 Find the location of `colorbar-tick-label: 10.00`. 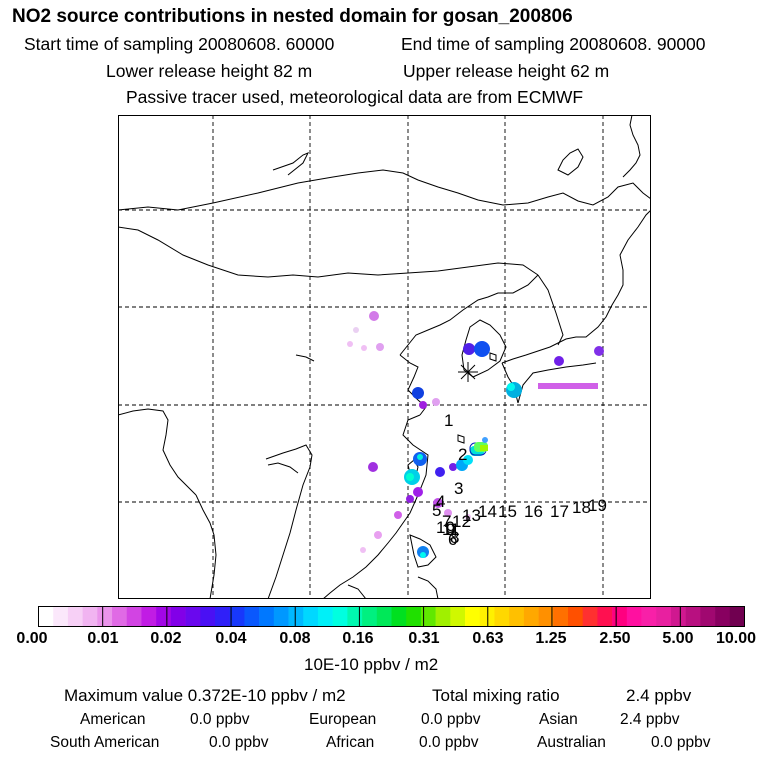

colorbar-tick-label: 10.00 is located at coordinates (736, 638).